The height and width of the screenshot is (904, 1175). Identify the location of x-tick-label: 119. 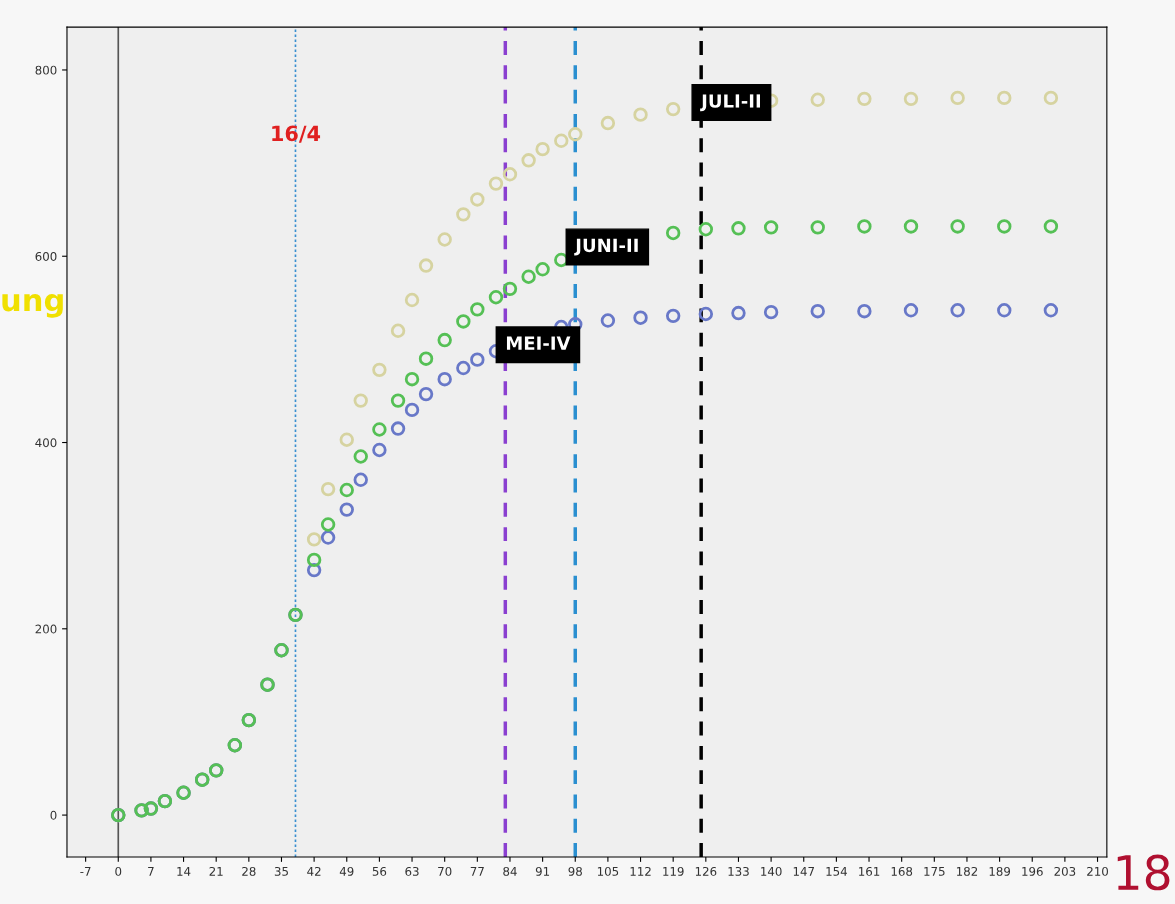
(673, 871).